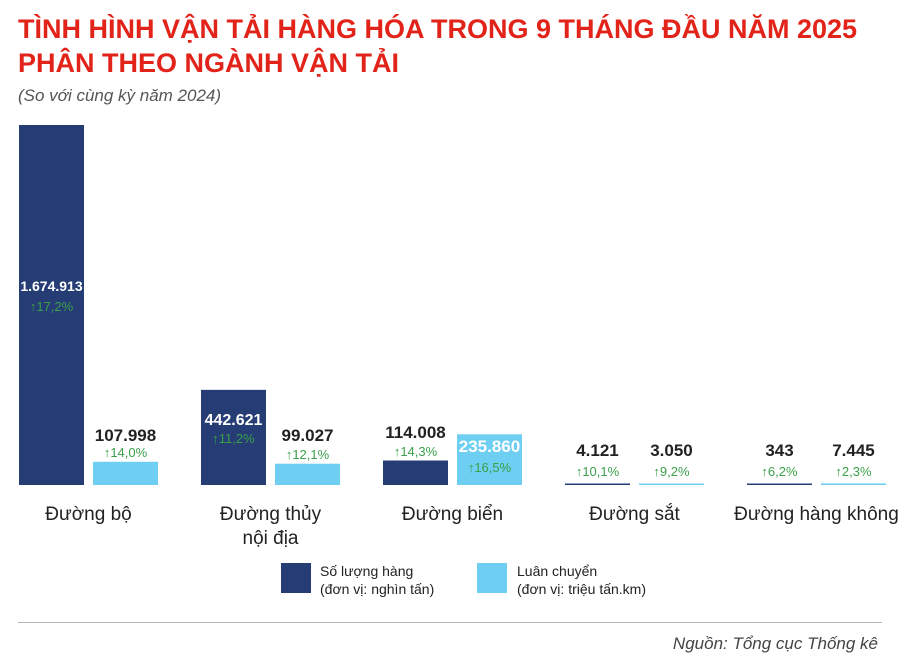  Describe the element at coordinates (415, 432) in the screenshot. I see `value-label-volume-2: 114.008` at that location.